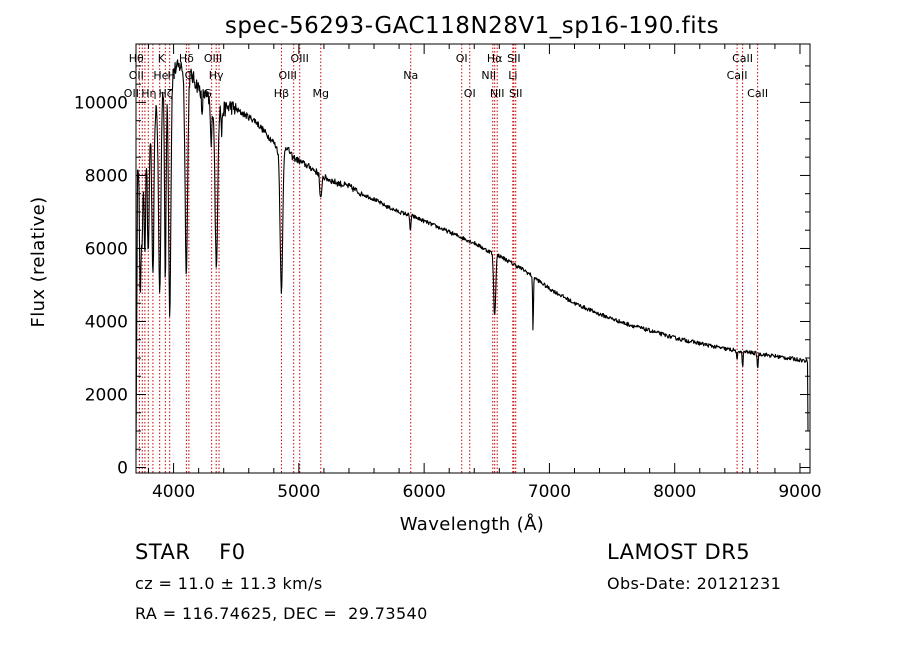 The image size is (900, 649). What do you see at coordinates (321, 93) in the screenshot?
I see `line-marker-label-16: Mg` at bounding box center [321, 93].